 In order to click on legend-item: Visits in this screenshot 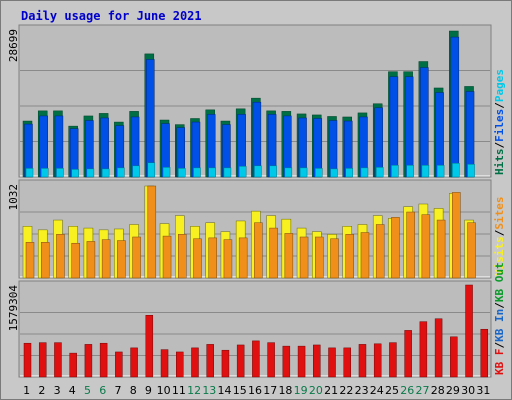, I will do `click(499, 256)`.